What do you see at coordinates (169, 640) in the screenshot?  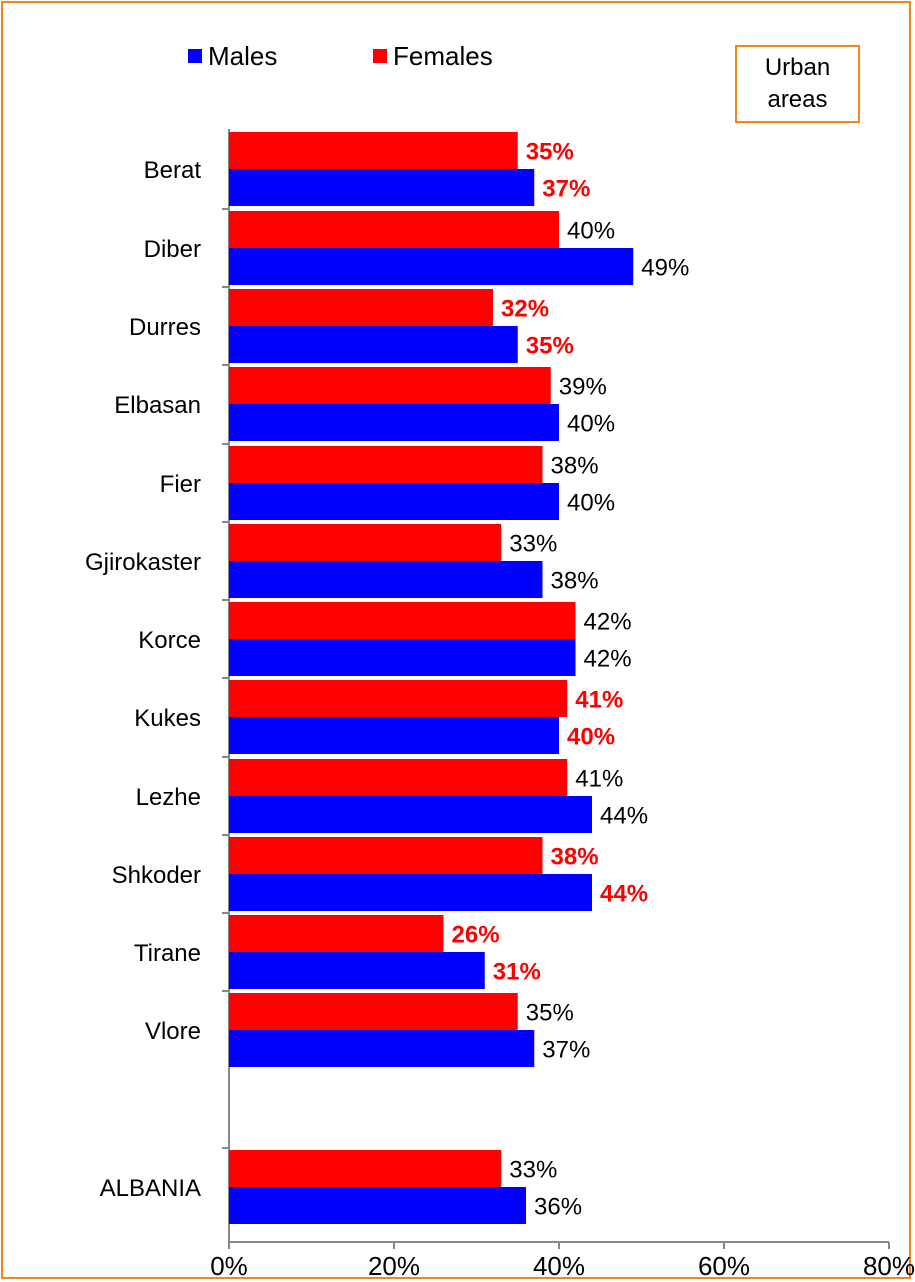 I see `category-label-korce: Korce` at bounding box center [169, 640].